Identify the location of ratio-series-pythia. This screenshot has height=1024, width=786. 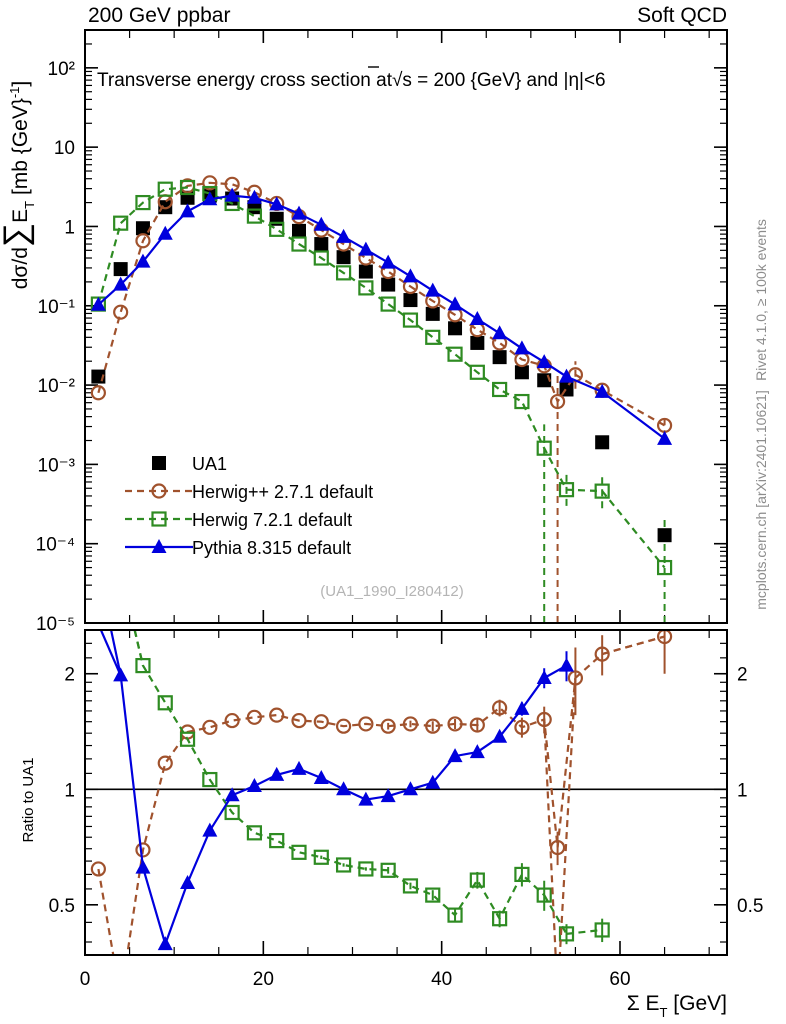
(297, 791).